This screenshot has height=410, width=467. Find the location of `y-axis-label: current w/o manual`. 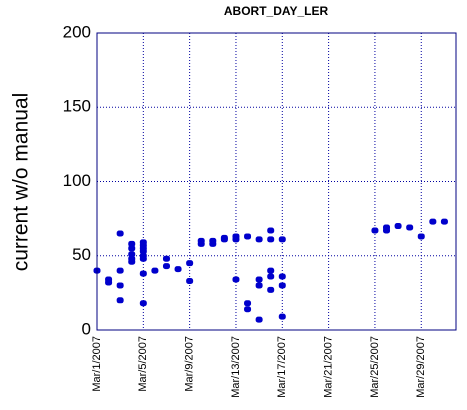

y-axis-label: current w/o manual is located at coordinates (21, 182).